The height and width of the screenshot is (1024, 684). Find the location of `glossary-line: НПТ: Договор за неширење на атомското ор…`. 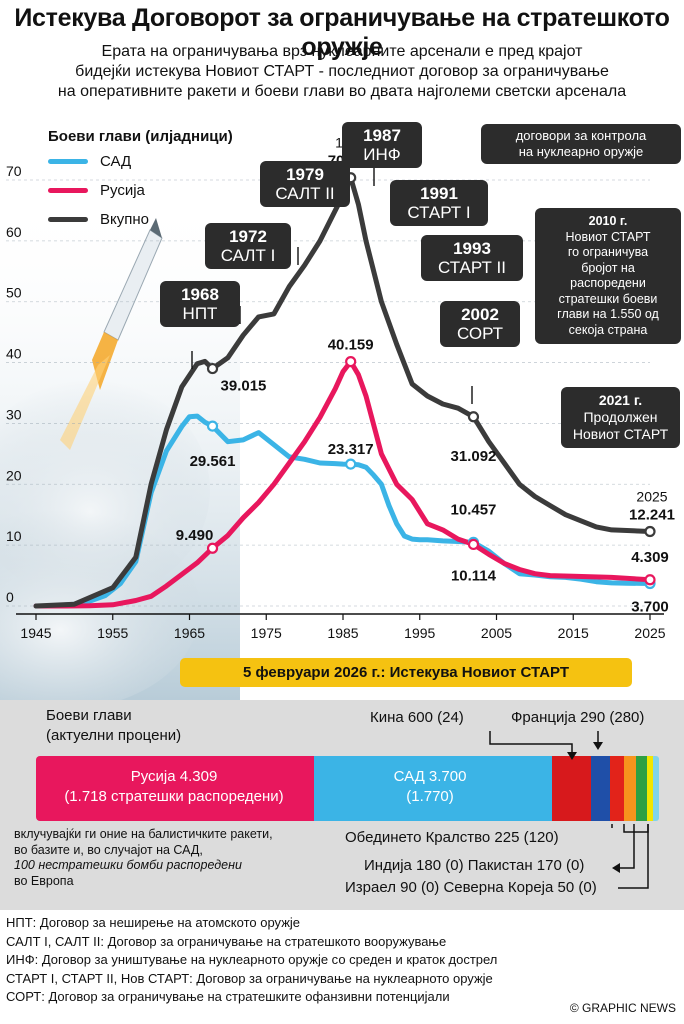

glossary-line: НПТ: Договор за неширење на атомското ор… is located at coordinates (153, 922).